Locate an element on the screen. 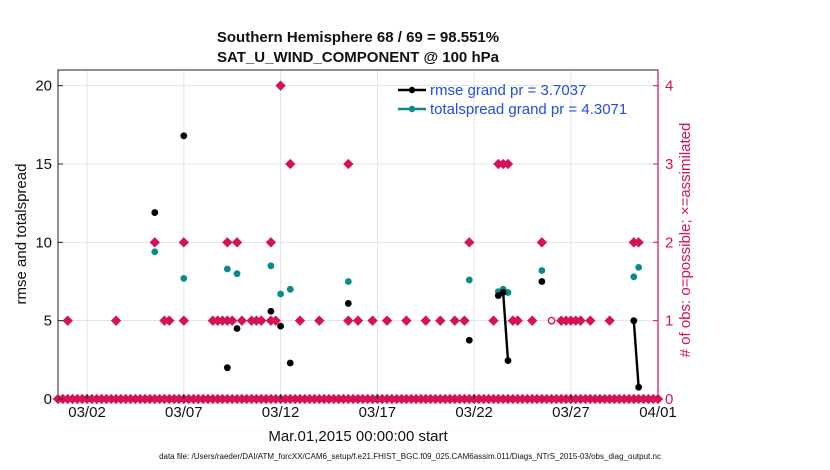  y-tick-label: 0 is located at coordinates (48, 399).